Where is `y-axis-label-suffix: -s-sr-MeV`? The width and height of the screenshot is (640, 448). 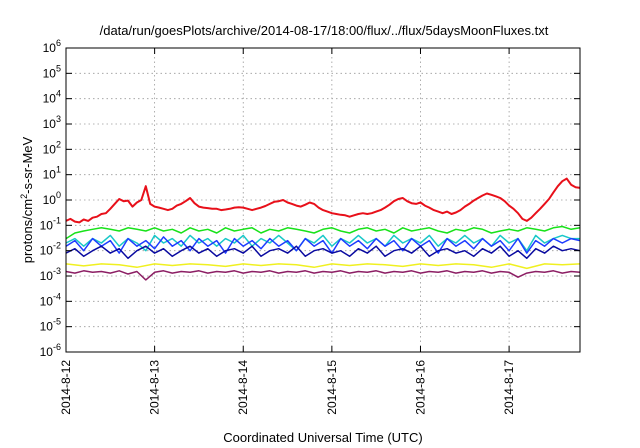 y-axis-label-suffix: -s-sr-MeV is located at coordinates (27, 164).